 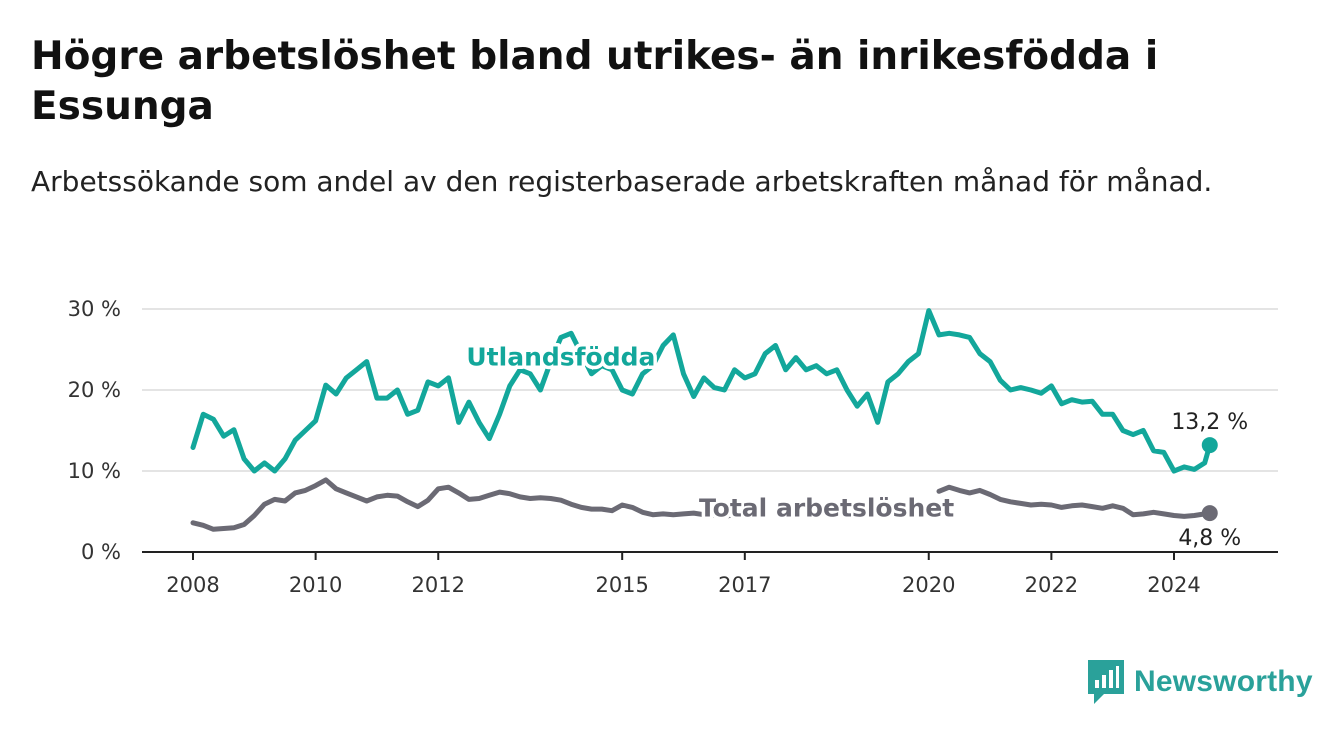 What do you see at coordinates (928, 585) in the screenshot?
I see `x-tick-label: 2020` at bounding box center [928, 585].